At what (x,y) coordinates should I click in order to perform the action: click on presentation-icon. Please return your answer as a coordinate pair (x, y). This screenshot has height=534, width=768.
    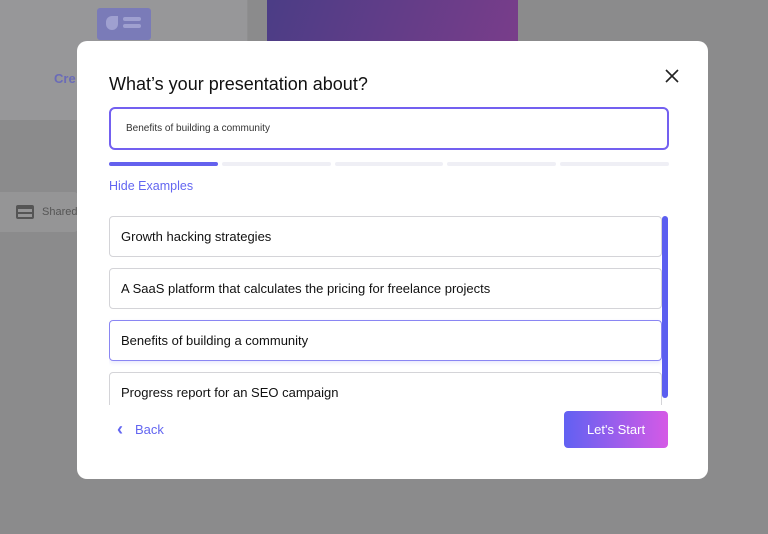
    Looking at the image, I should click on (124, 24).